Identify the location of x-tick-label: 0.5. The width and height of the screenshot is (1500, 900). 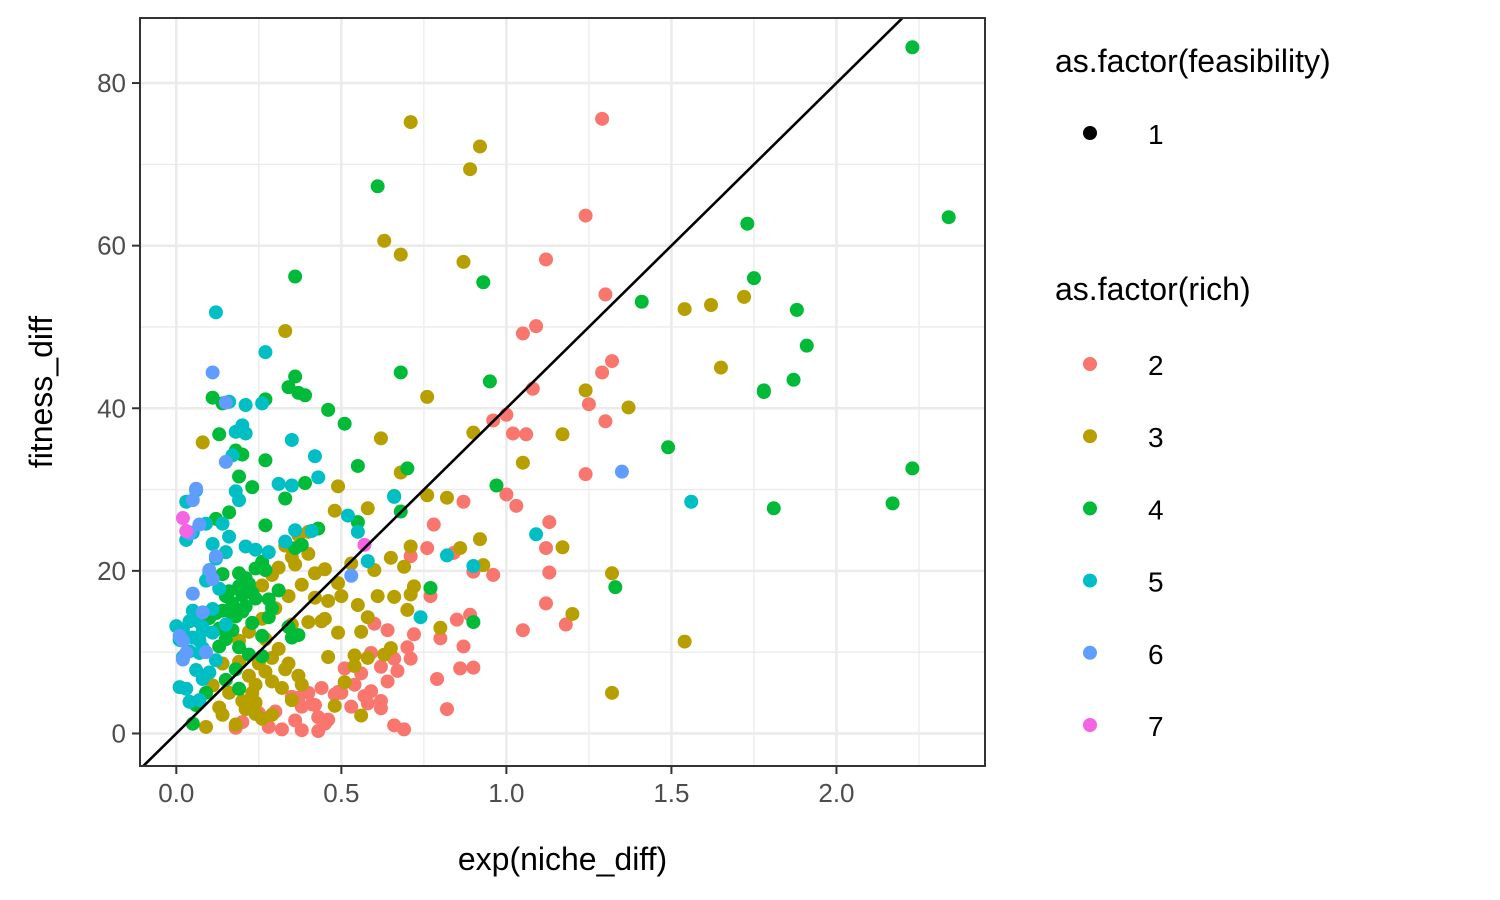
(341, 793).